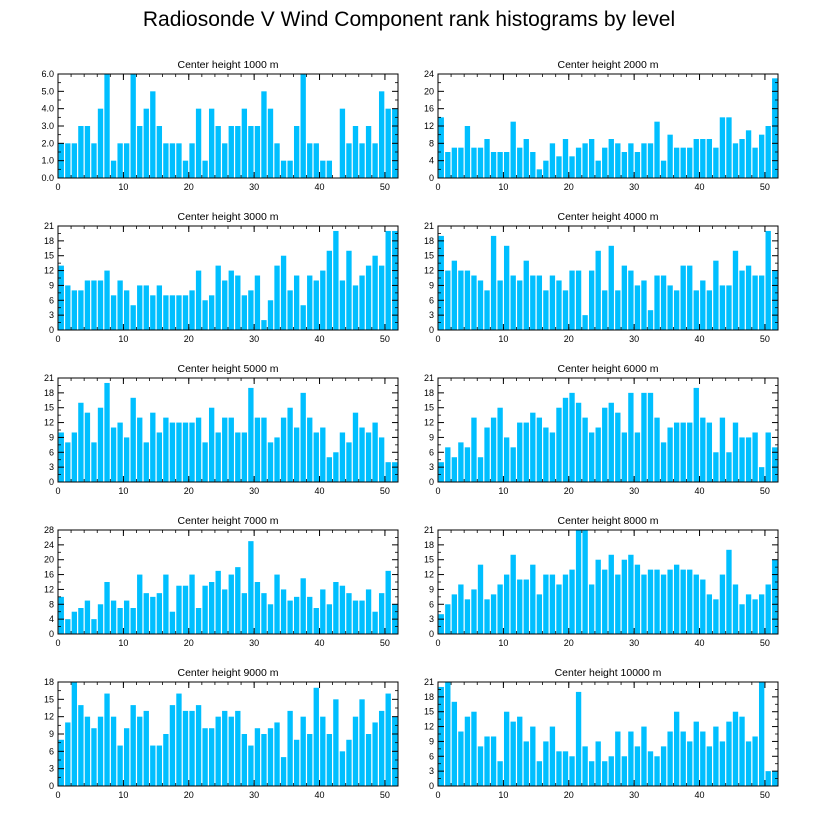 The image size is (818, 824). What do you see at coordinates (254, 643) in the screenshot?
I see `x-tick-label: 30` at bounding box center [254, 643].